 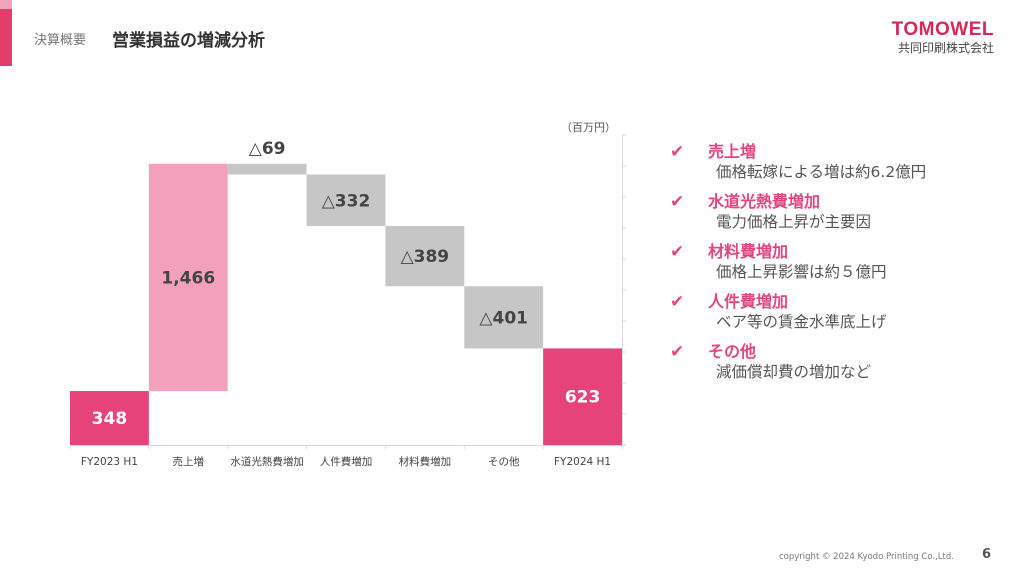 What do you see at coordinates (866, 557) in the screenshot?
I see `copyright: copyright © 2024 Kyodo Printing Co.,Ltd.` at bounding box center [866, 557].